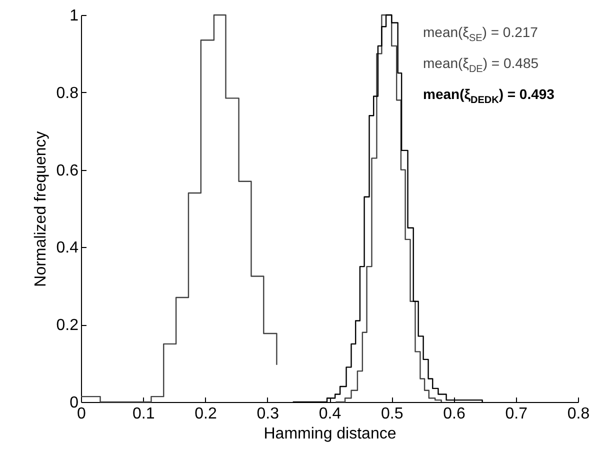 This screenshot has height=458, width=602. I want to click on x-tick-label: 0.1, so click(143, 414).